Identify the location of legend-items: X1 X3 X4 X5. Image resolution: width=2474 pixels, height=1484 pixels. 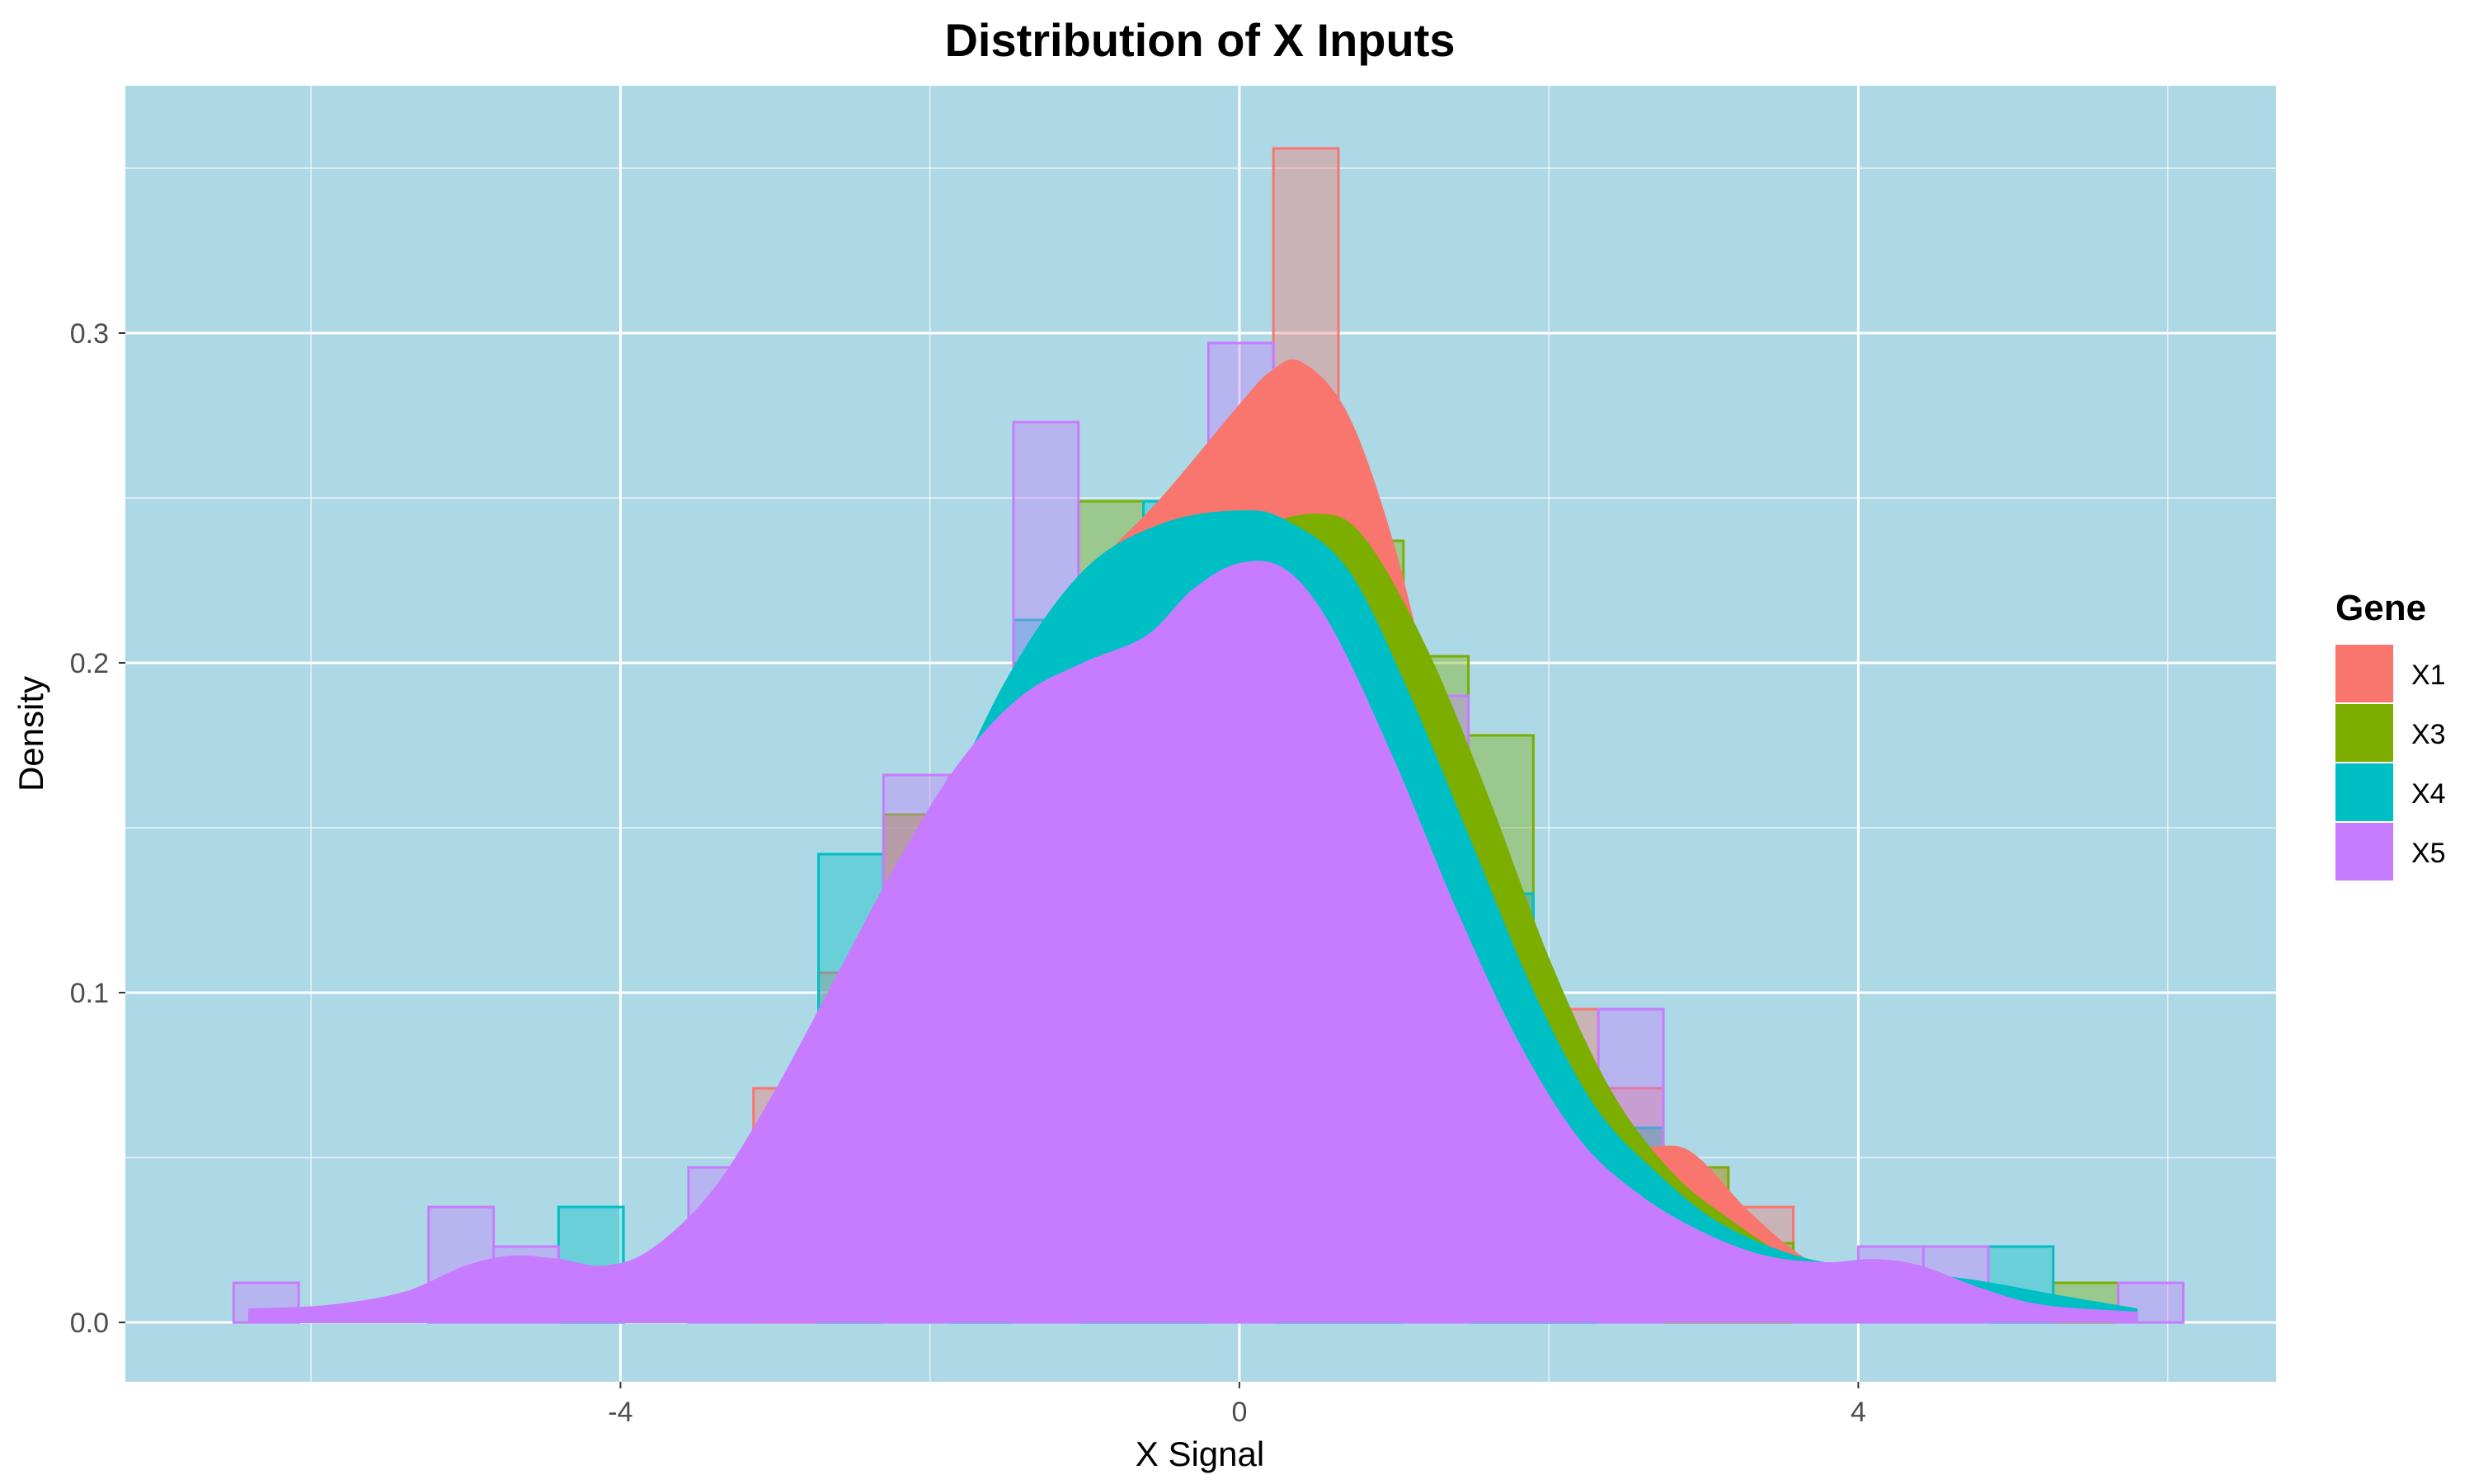
(2390, 763).